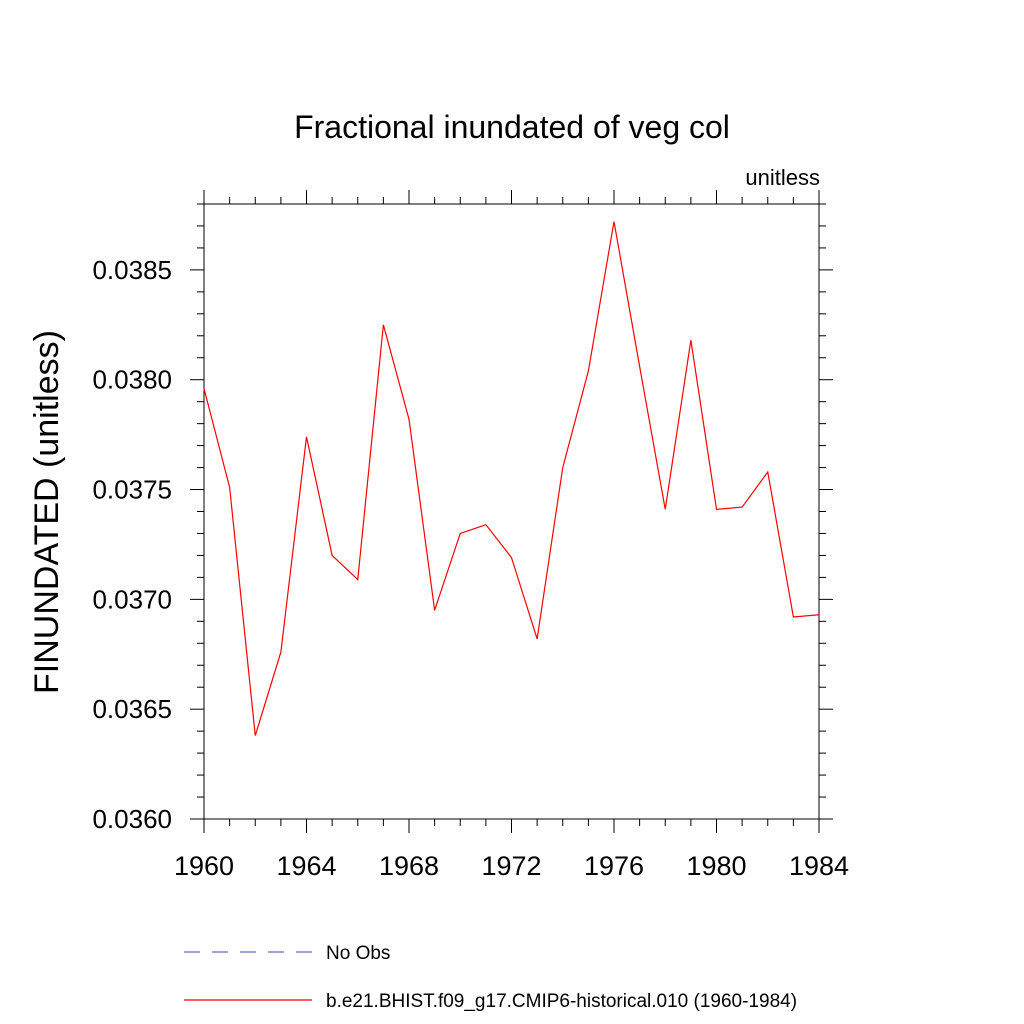 Image resolution: width=1024 pixels, height=1024 pixels. Describe the element at coordinates (511, 866) in the screenshot. I see `x-tick-label: 1972` at that location.